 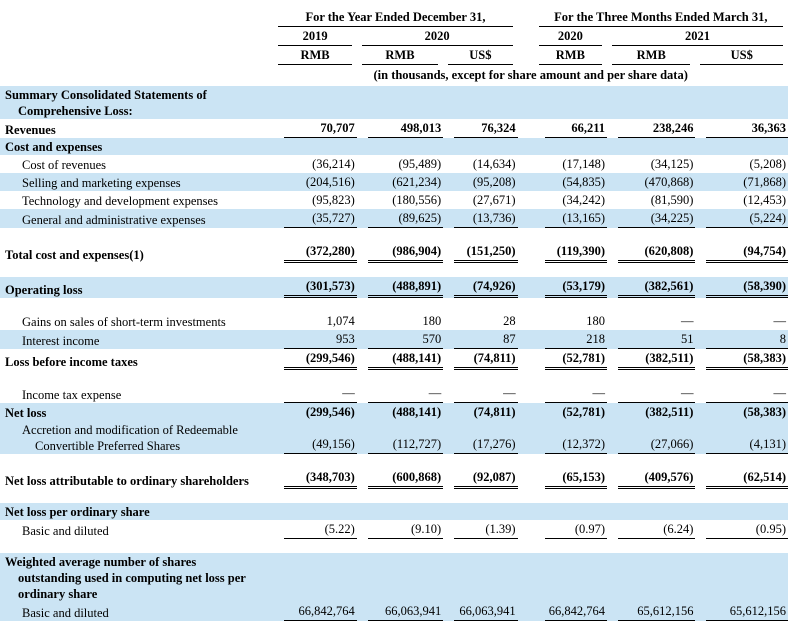 What do you see at coordinates (486, 612) in the screenshot?
I see `value: 66,063,941` at bounding box center [486, 612].